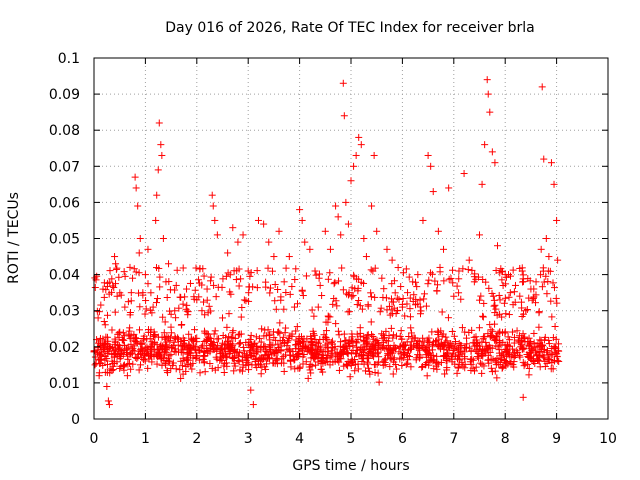 Image resolution: width=640 pixels, height=480 pixels. Describe the element at coordinates (75, 420) in the screenshot. I see `y-tick-label: 0` at that location.